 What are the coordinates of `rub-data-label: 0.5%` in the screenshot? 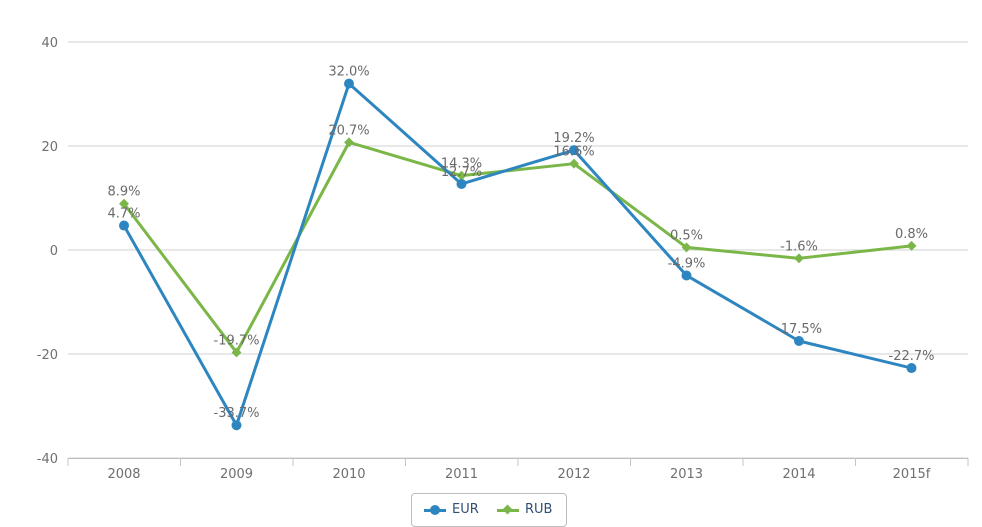 It's located at (686, 235).